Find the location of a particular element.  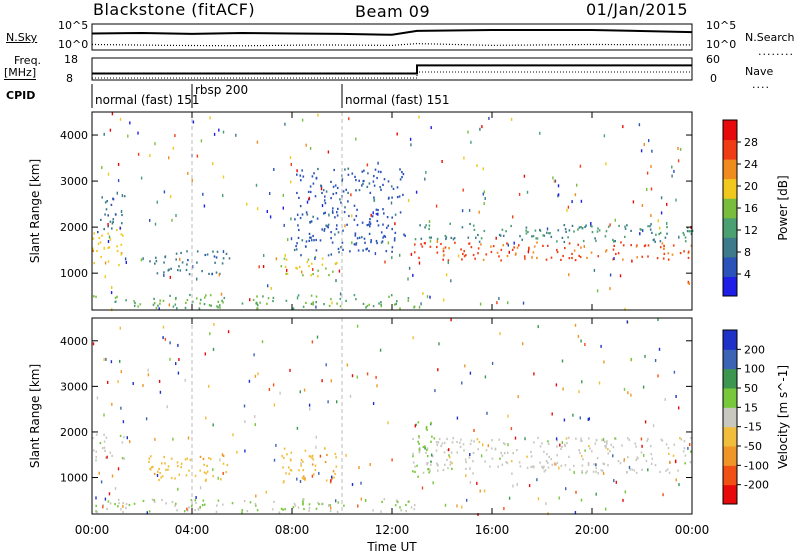

velocity-colorbar-swatch is located at coordinates (730, 475).